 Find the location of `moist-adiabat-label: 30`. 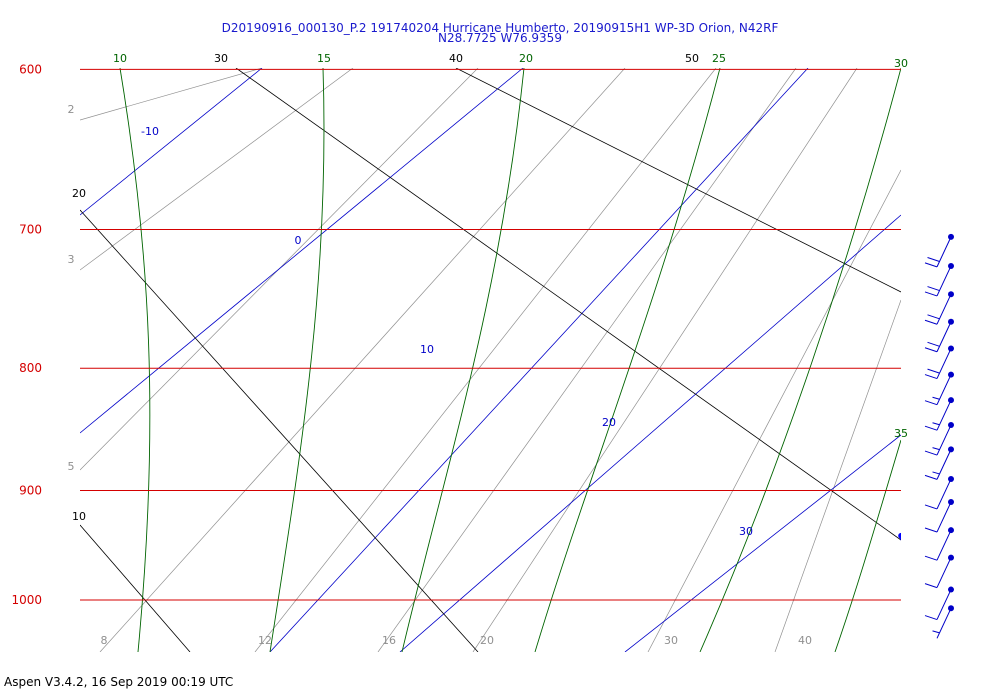

moist-adiabat-label: 30 is located at coordinates (901, 63).